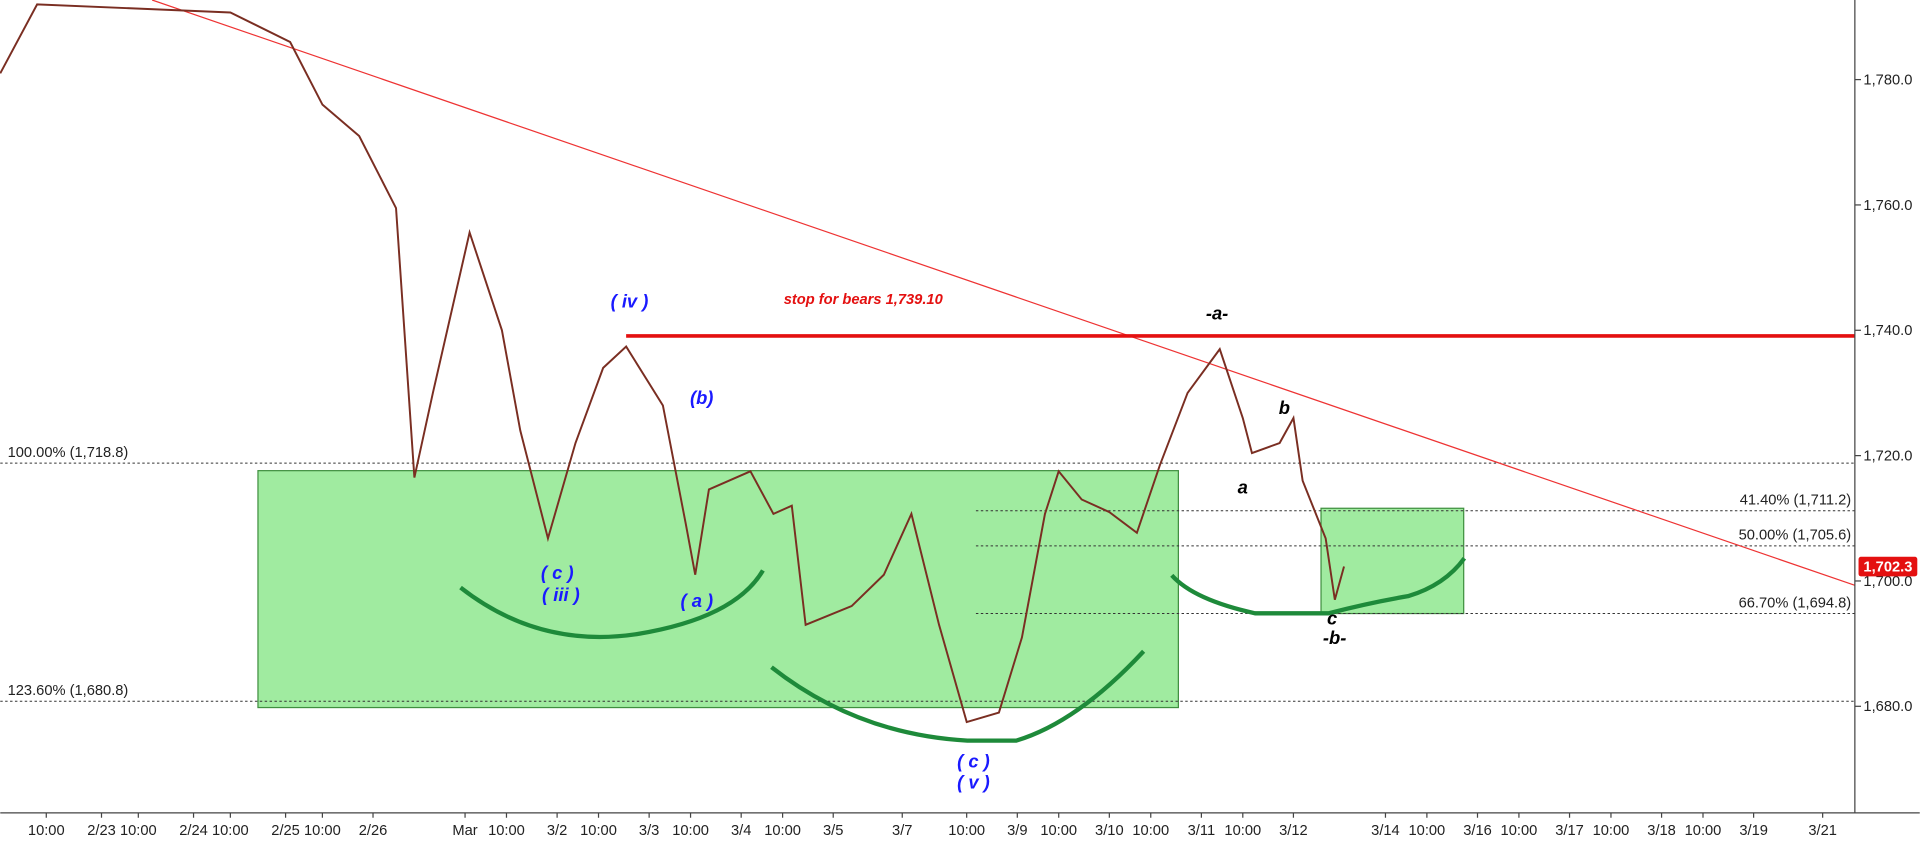 The width and height of the screenshot is (1920, 841). What do you see at coordinates (630, 300) in the screenshot?
I see `wave-label: ( iv )` at bounding box center [630, 300].